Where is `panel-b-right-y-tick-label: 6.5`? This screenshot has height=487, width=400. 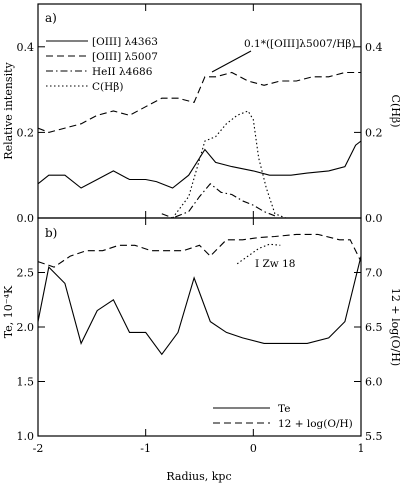 panel-b-right-y-tick-label: 6.5 is located at coordinates (374, 327).